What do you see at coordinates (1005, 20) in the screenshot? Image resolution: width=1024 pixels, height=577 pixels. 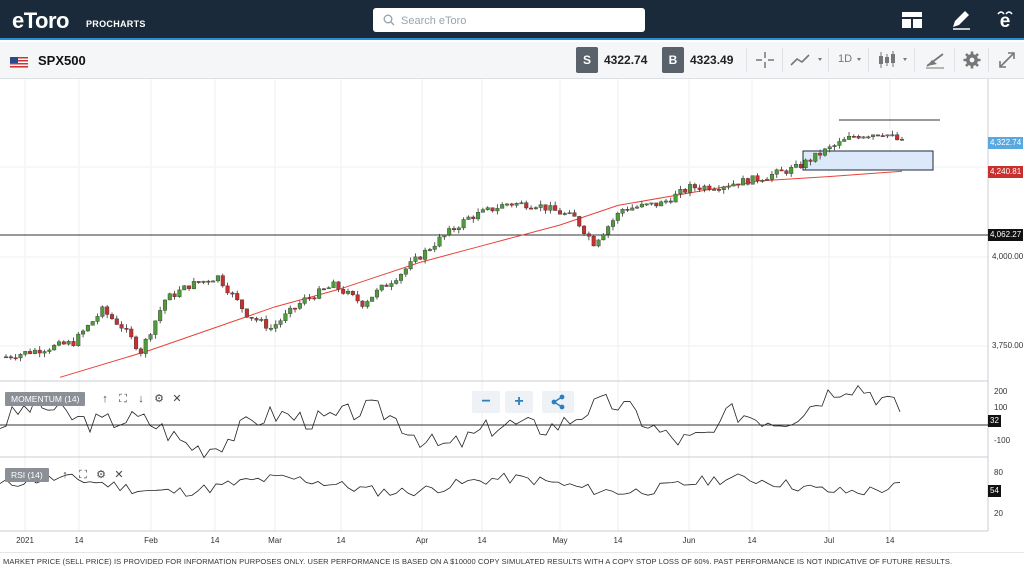 I see `etoro-e-icon: e` at bounding box center [1005, 20].